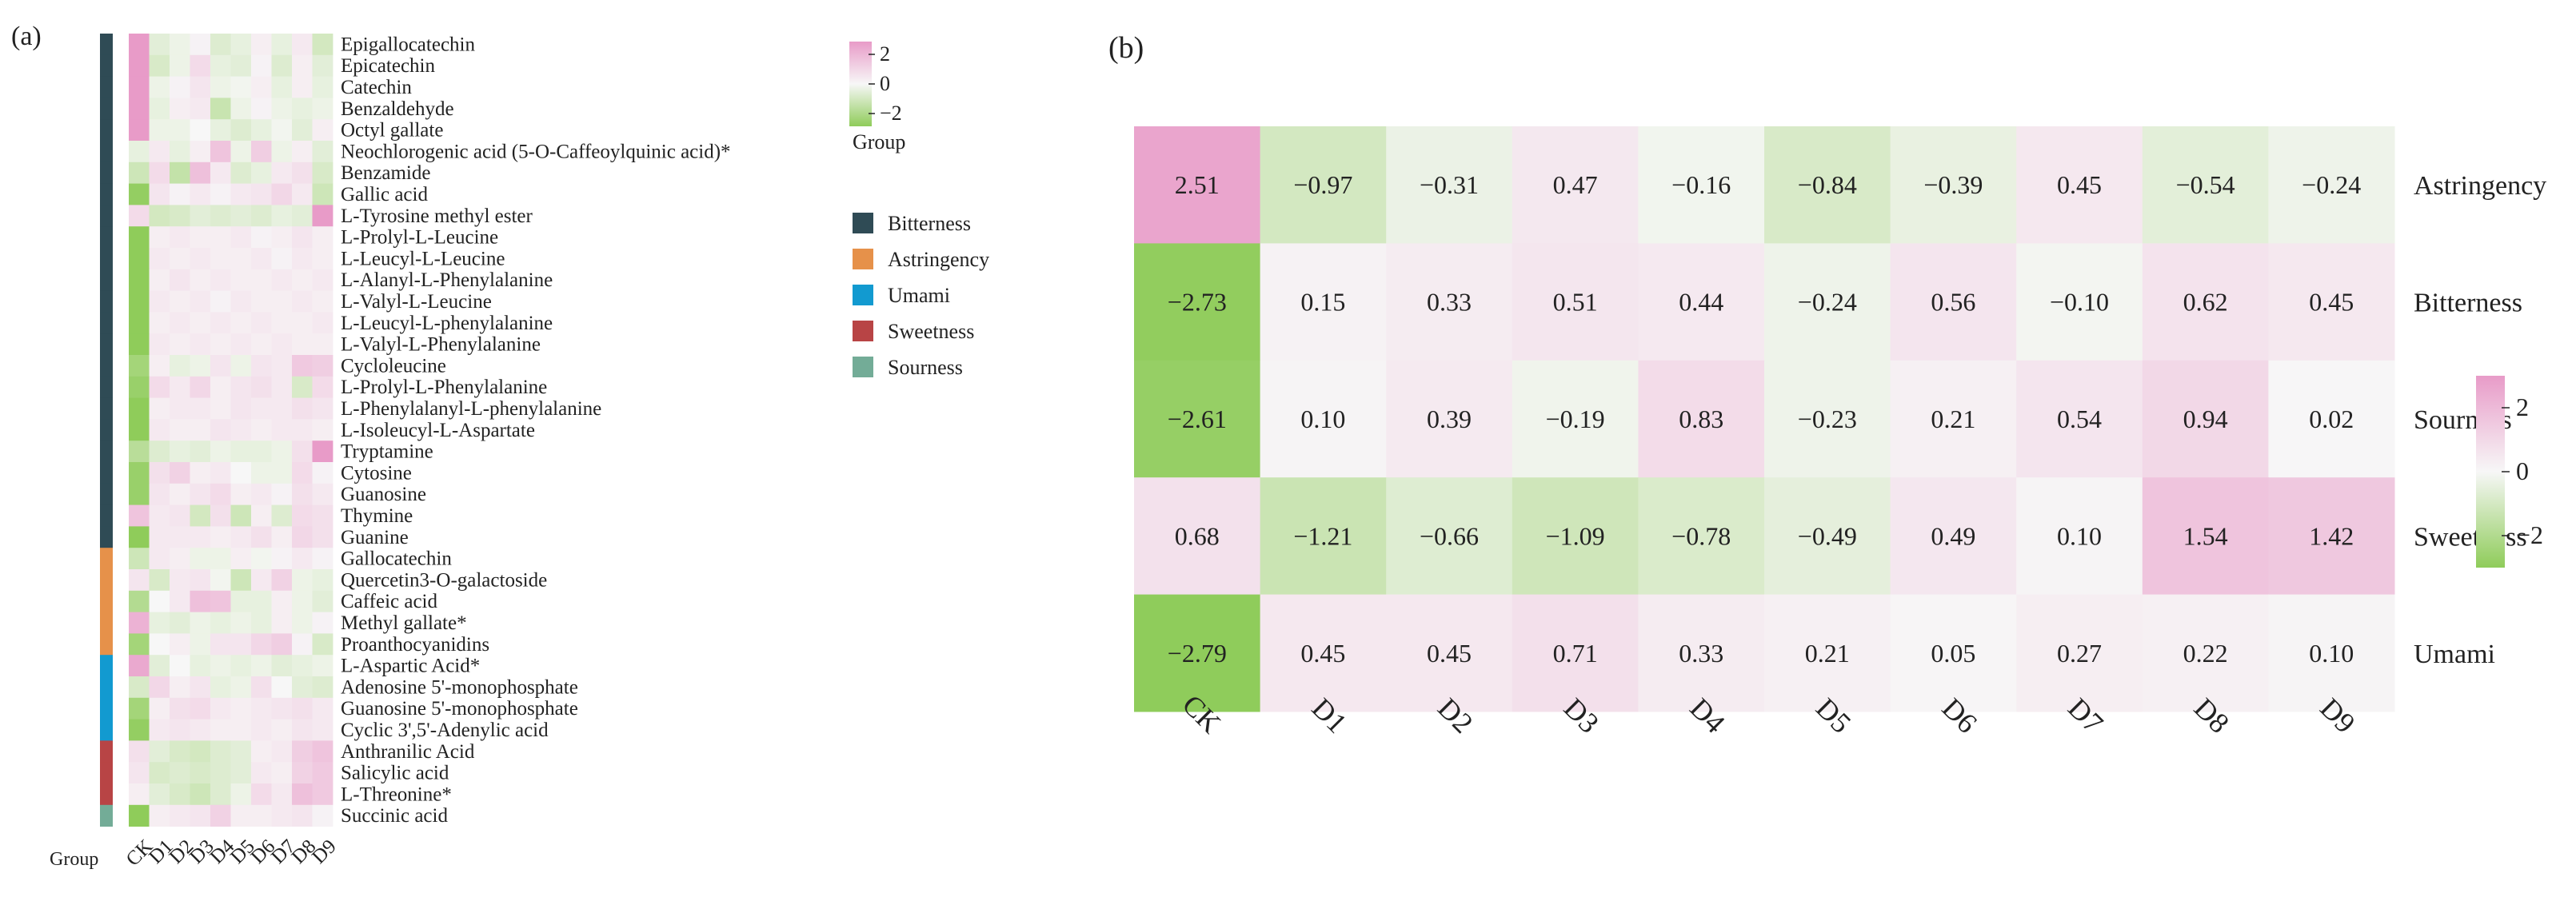 This screenshot has height=897, width=2576. What do you see at coordinates (2206, 535) in the screenshot?
I see `heatmap-b-cell-value: 1.54` at bounding box center [2206, 535].